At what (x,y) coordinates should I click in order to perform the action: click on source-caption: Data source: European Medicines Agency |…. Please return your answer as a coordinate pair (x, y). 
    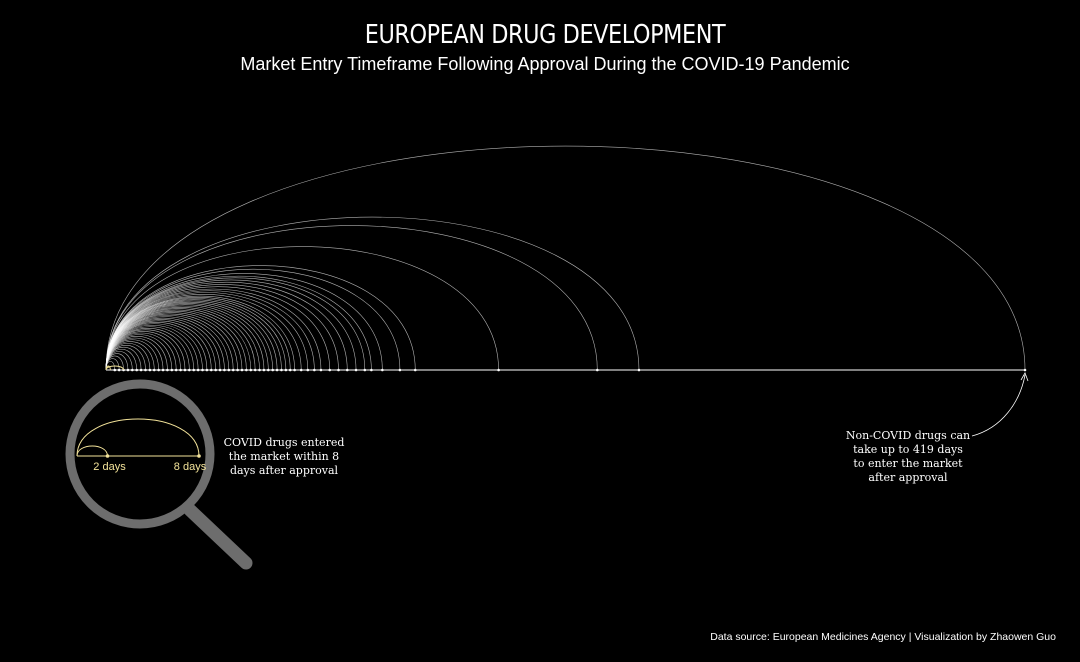
    Looking at the image, I should click on (883, 637).